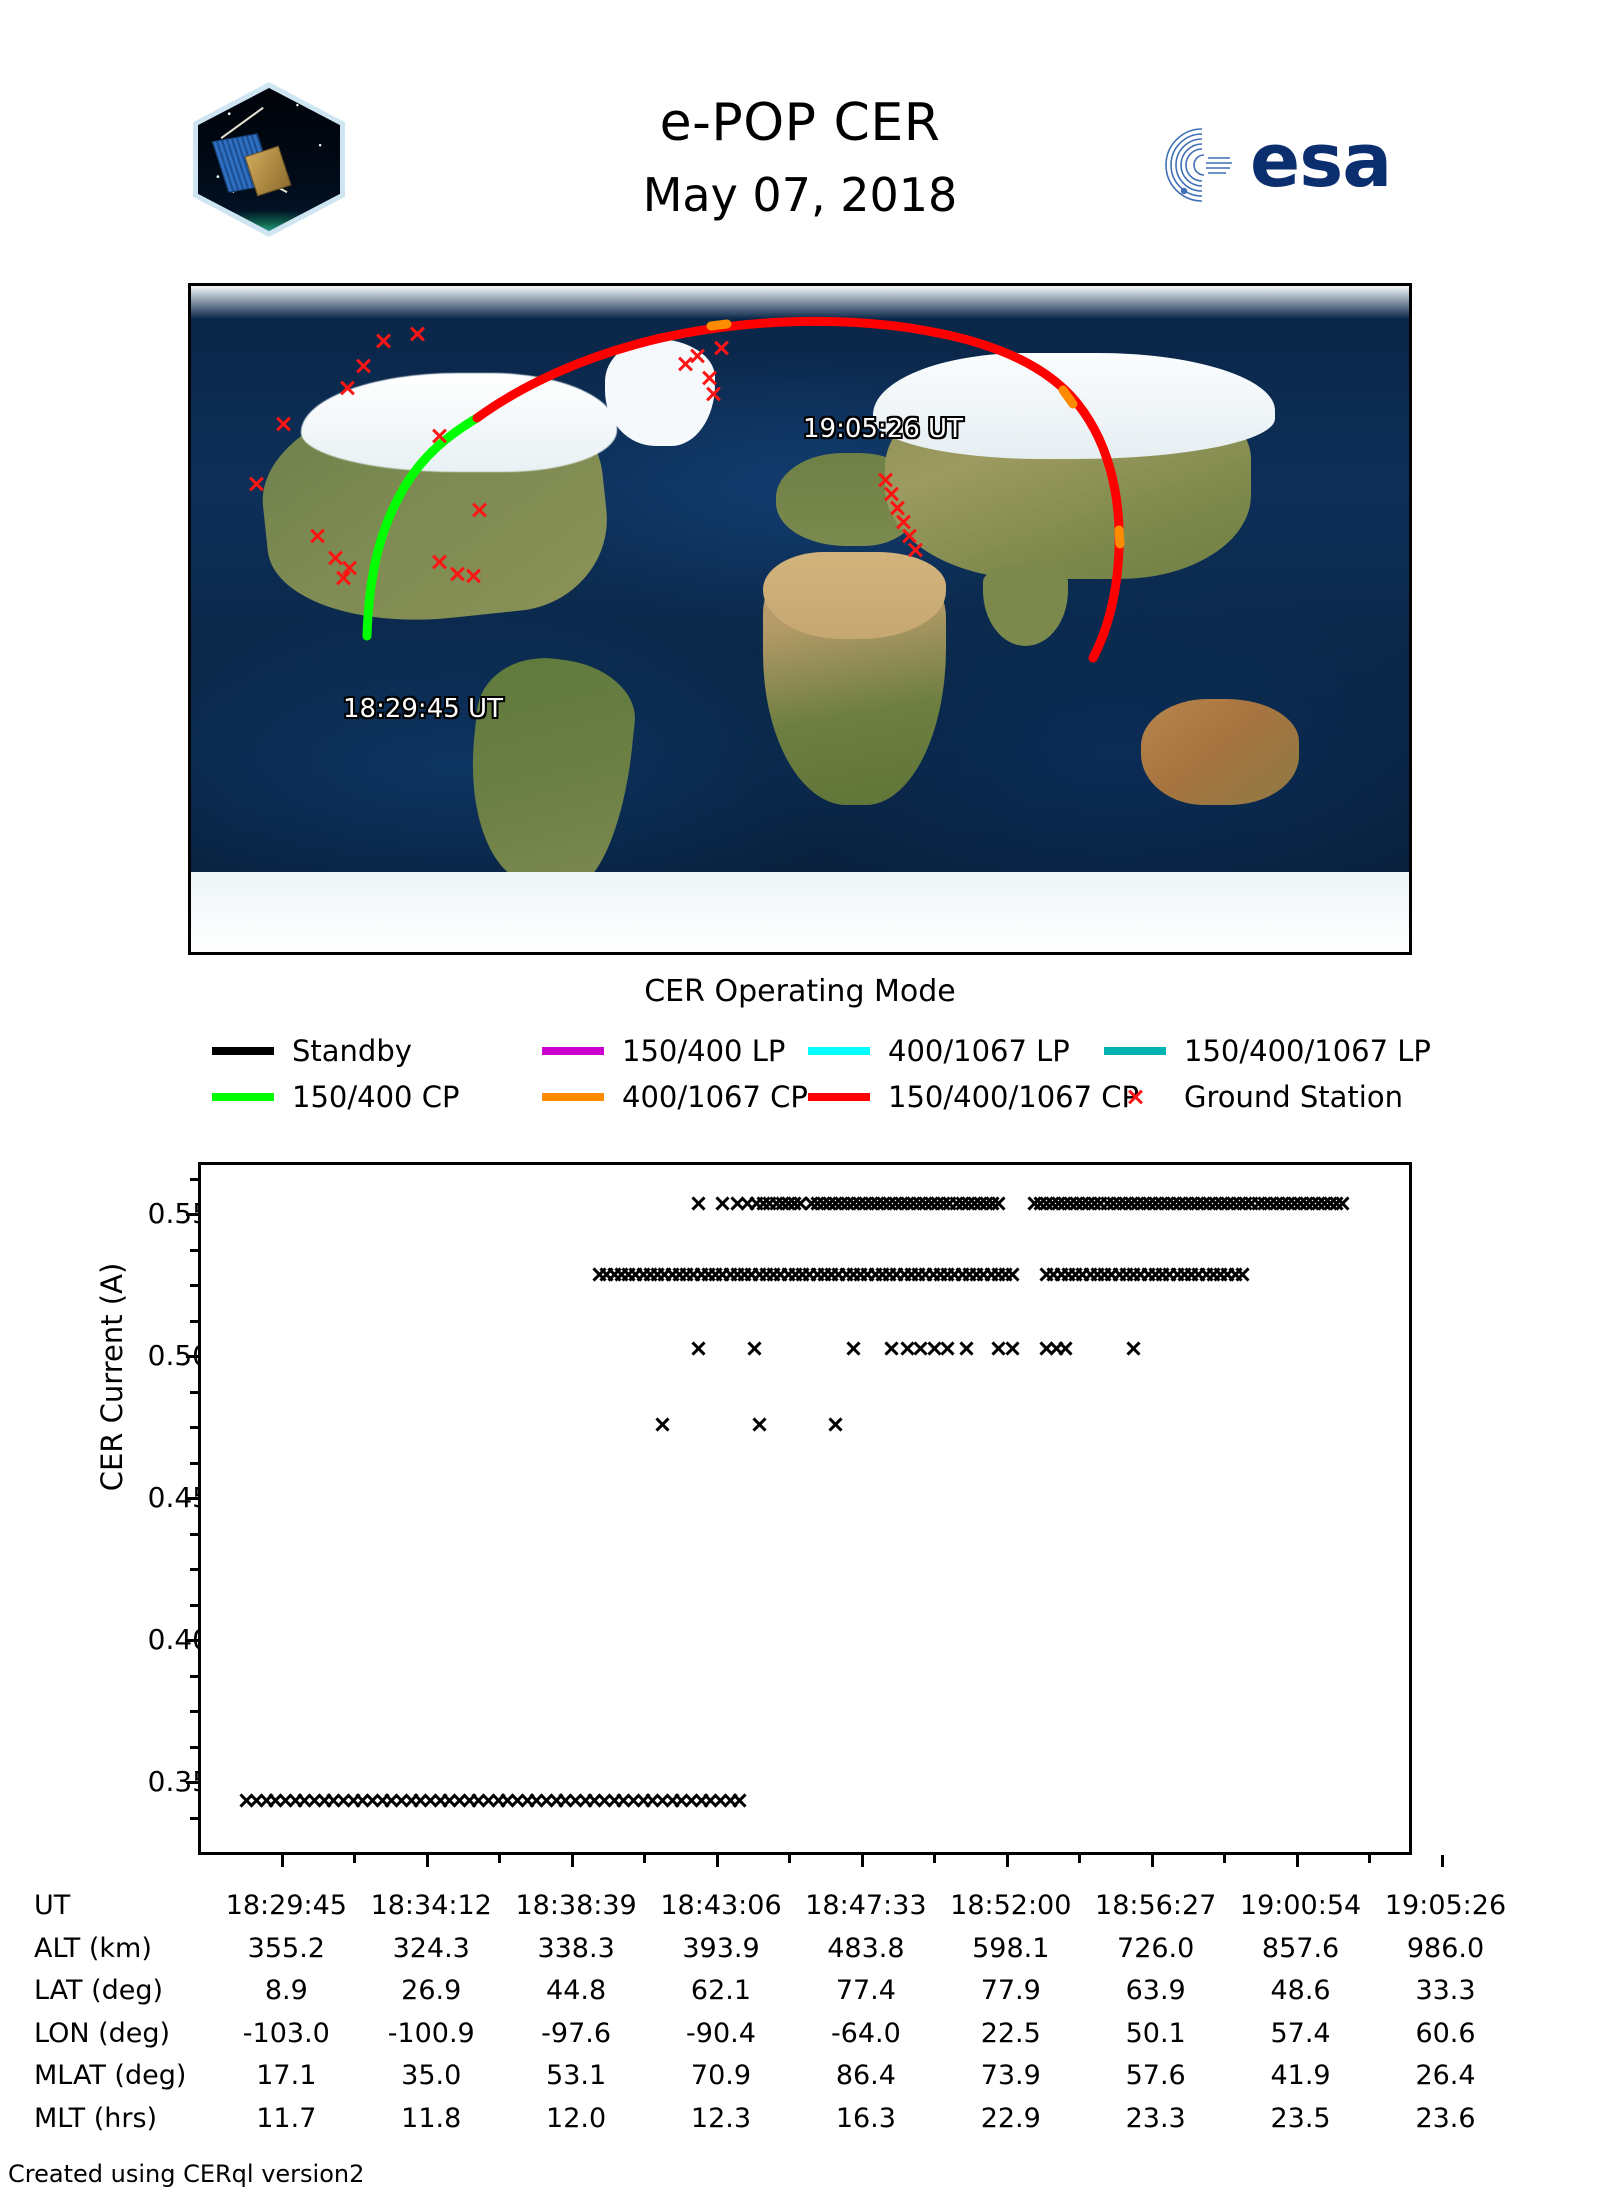  What do you see at coordinates (52, 1905) in the screenshot?
I see `table-row-label: UT` at bounding box center [52, 1905].